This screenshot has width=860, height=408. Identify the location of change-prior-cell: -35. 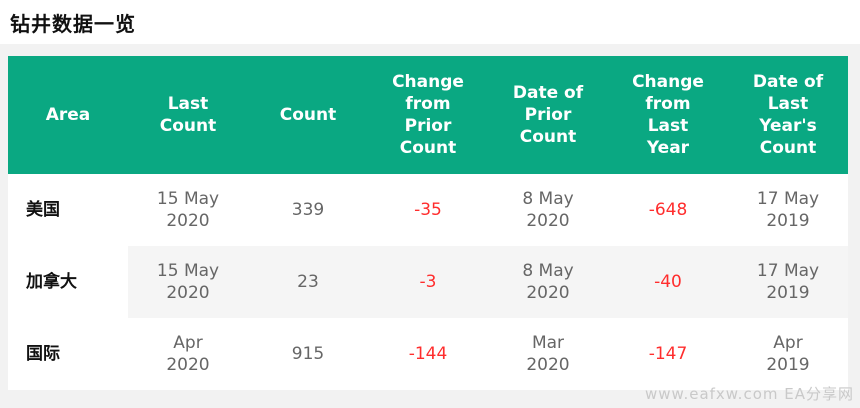
(428, 210).